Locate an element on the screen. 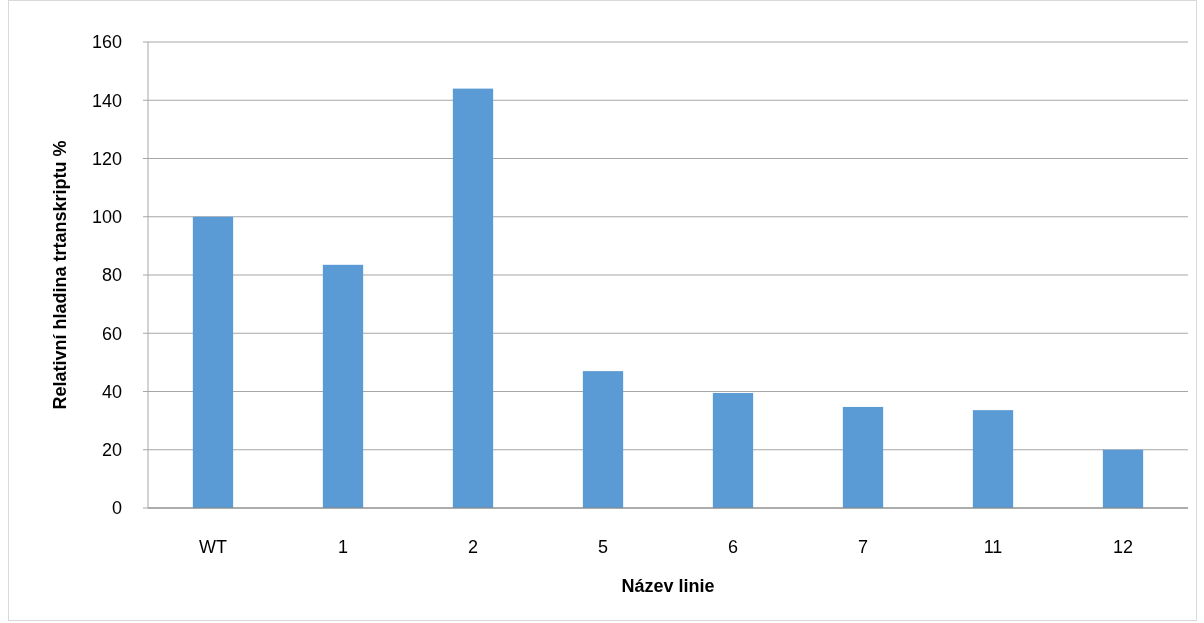  x-tick-label: 11 is located at coordinates (993, 547).